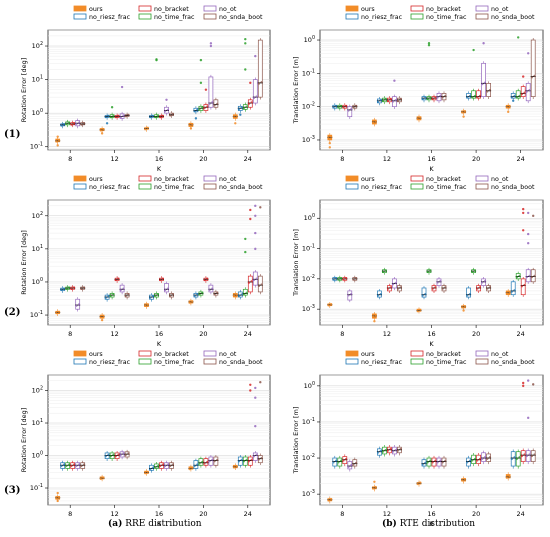 The image size is (550, 537). What do you see at coordinates (171, 9) in the screenshot?
I see `legend-label-no_bracket: no_bracket` at bounding box center [171, 9].